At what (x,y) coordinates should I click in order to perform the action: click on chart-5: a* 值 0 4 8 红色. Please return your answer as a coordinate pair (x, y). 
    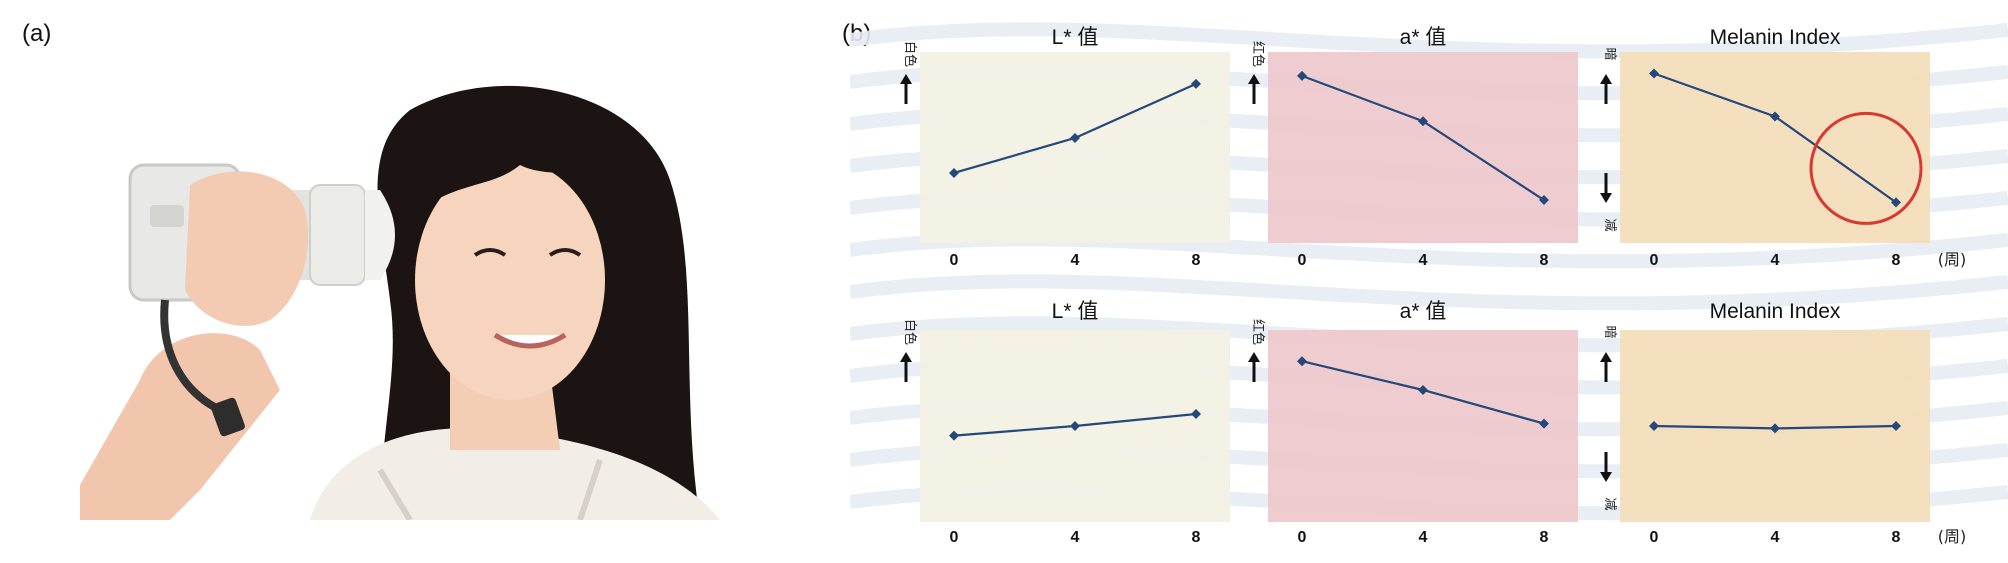
    Looking at the image, I should click on (1413, 423).